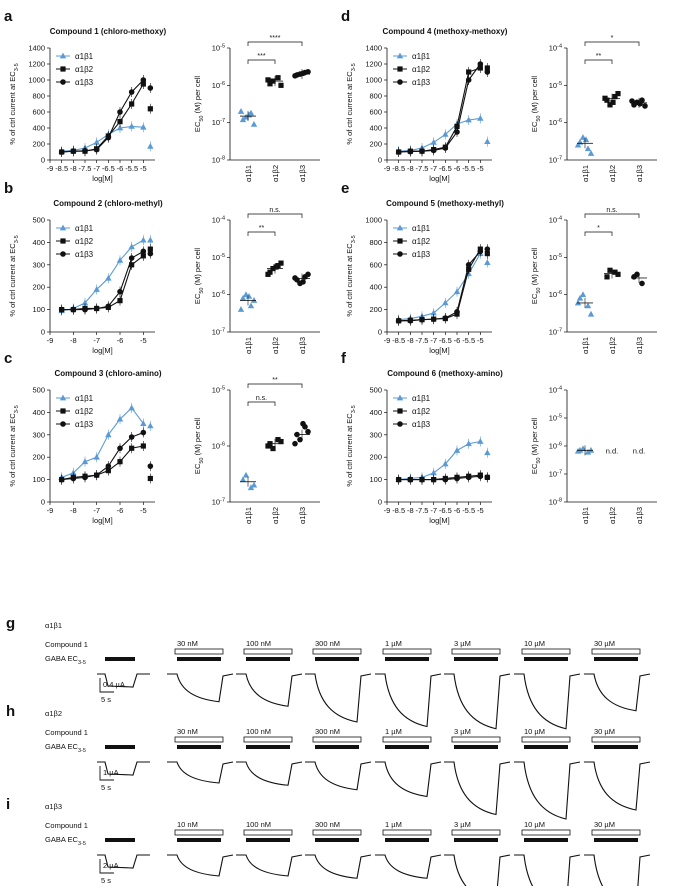  I want to click on y-tick-label: 300, so click(38, 264).